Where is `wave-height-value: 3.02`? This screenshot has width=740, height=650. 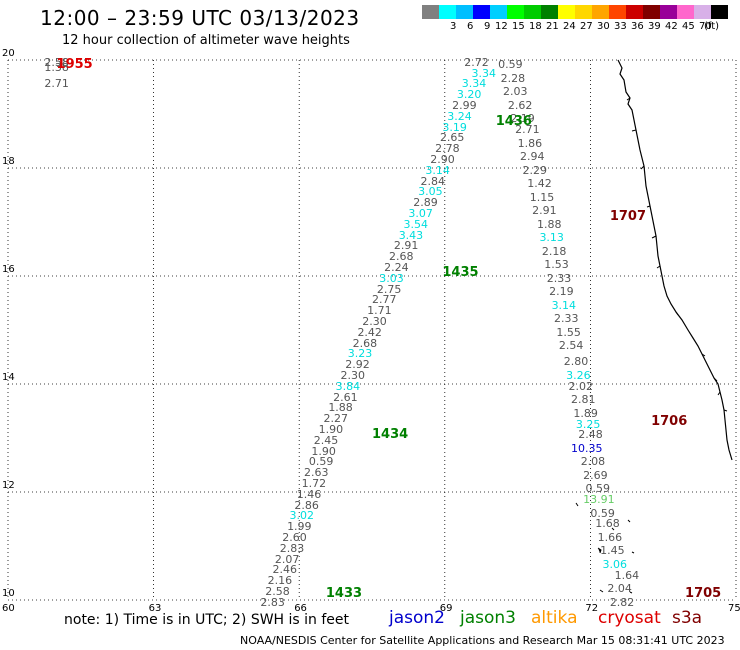 wave-height-value: 3.02 is located at coordinates (301, 516).